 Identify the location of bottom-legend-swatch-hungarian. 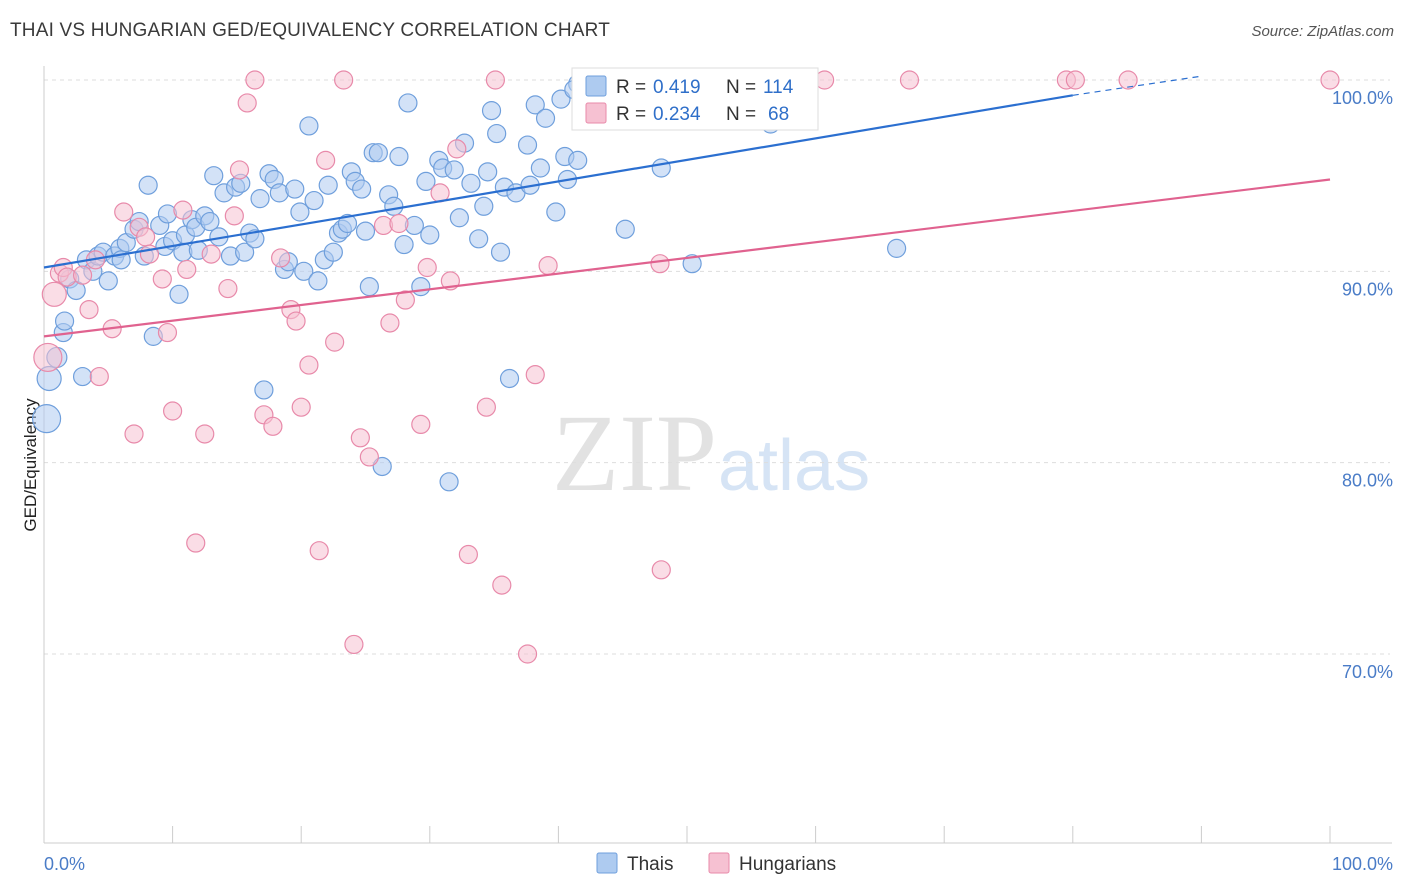
(719, 863).